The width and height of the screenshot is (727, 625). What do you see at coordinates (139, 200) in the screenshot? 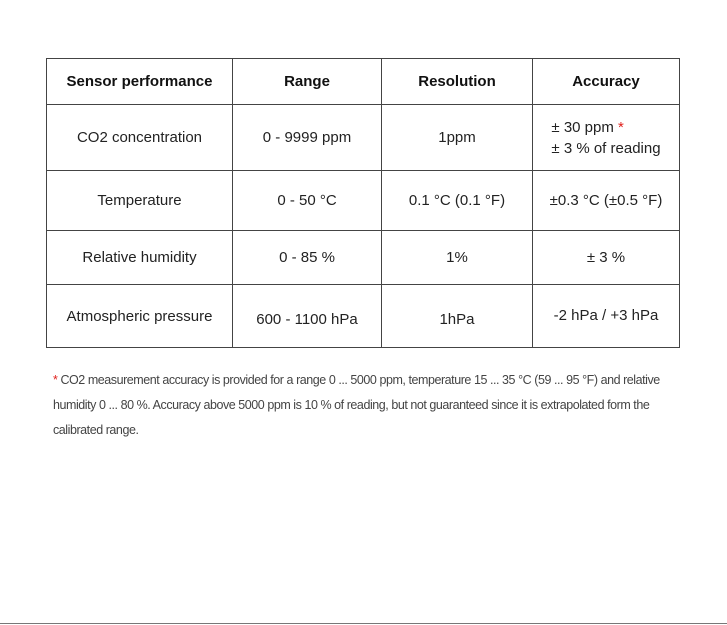
I see `parameter-cell: Temperature` at bounding box center [139, 200].